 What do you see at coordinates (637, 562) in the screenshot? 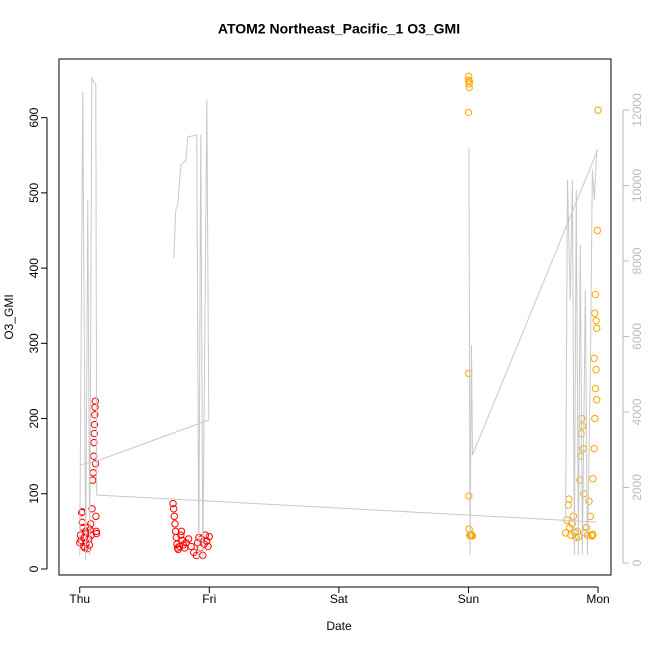
I see `y2-tick-label: 0` at bounding box center [637, 562].